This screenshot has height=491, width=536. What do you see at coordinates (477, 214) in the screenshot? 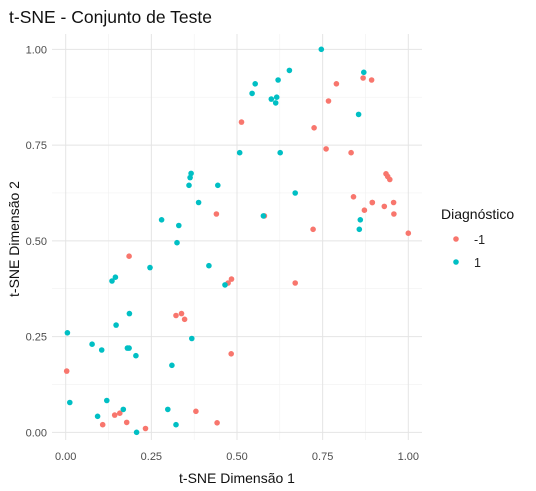
I see `legend-title: Diagnóstico` at bounding box center [477, 214].